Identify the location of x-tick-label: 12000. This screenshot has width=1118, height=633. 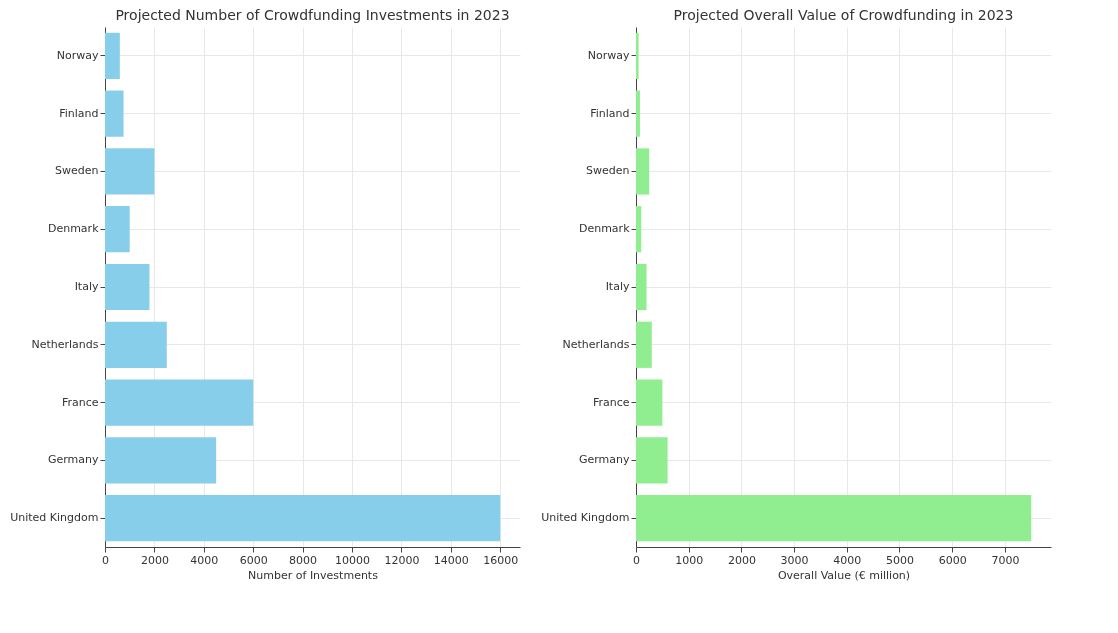
(402, 560).